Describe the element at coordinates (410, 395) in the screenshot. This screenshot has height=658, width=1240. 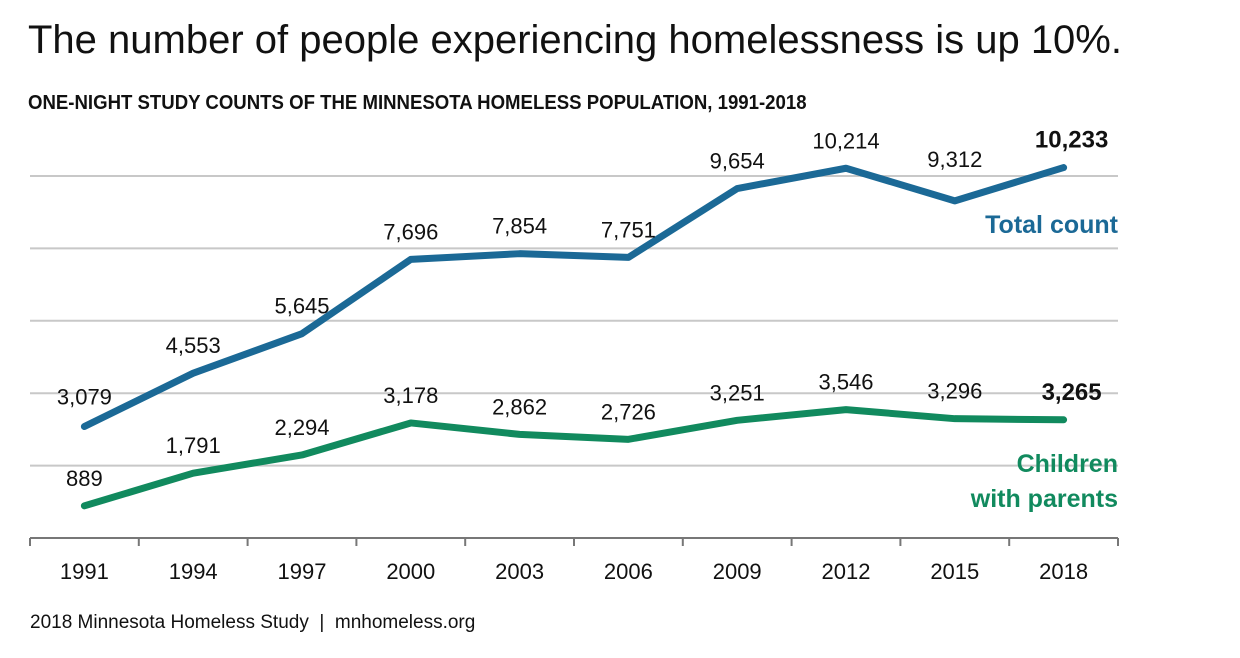
I see `data-label: 3,178` at that location.